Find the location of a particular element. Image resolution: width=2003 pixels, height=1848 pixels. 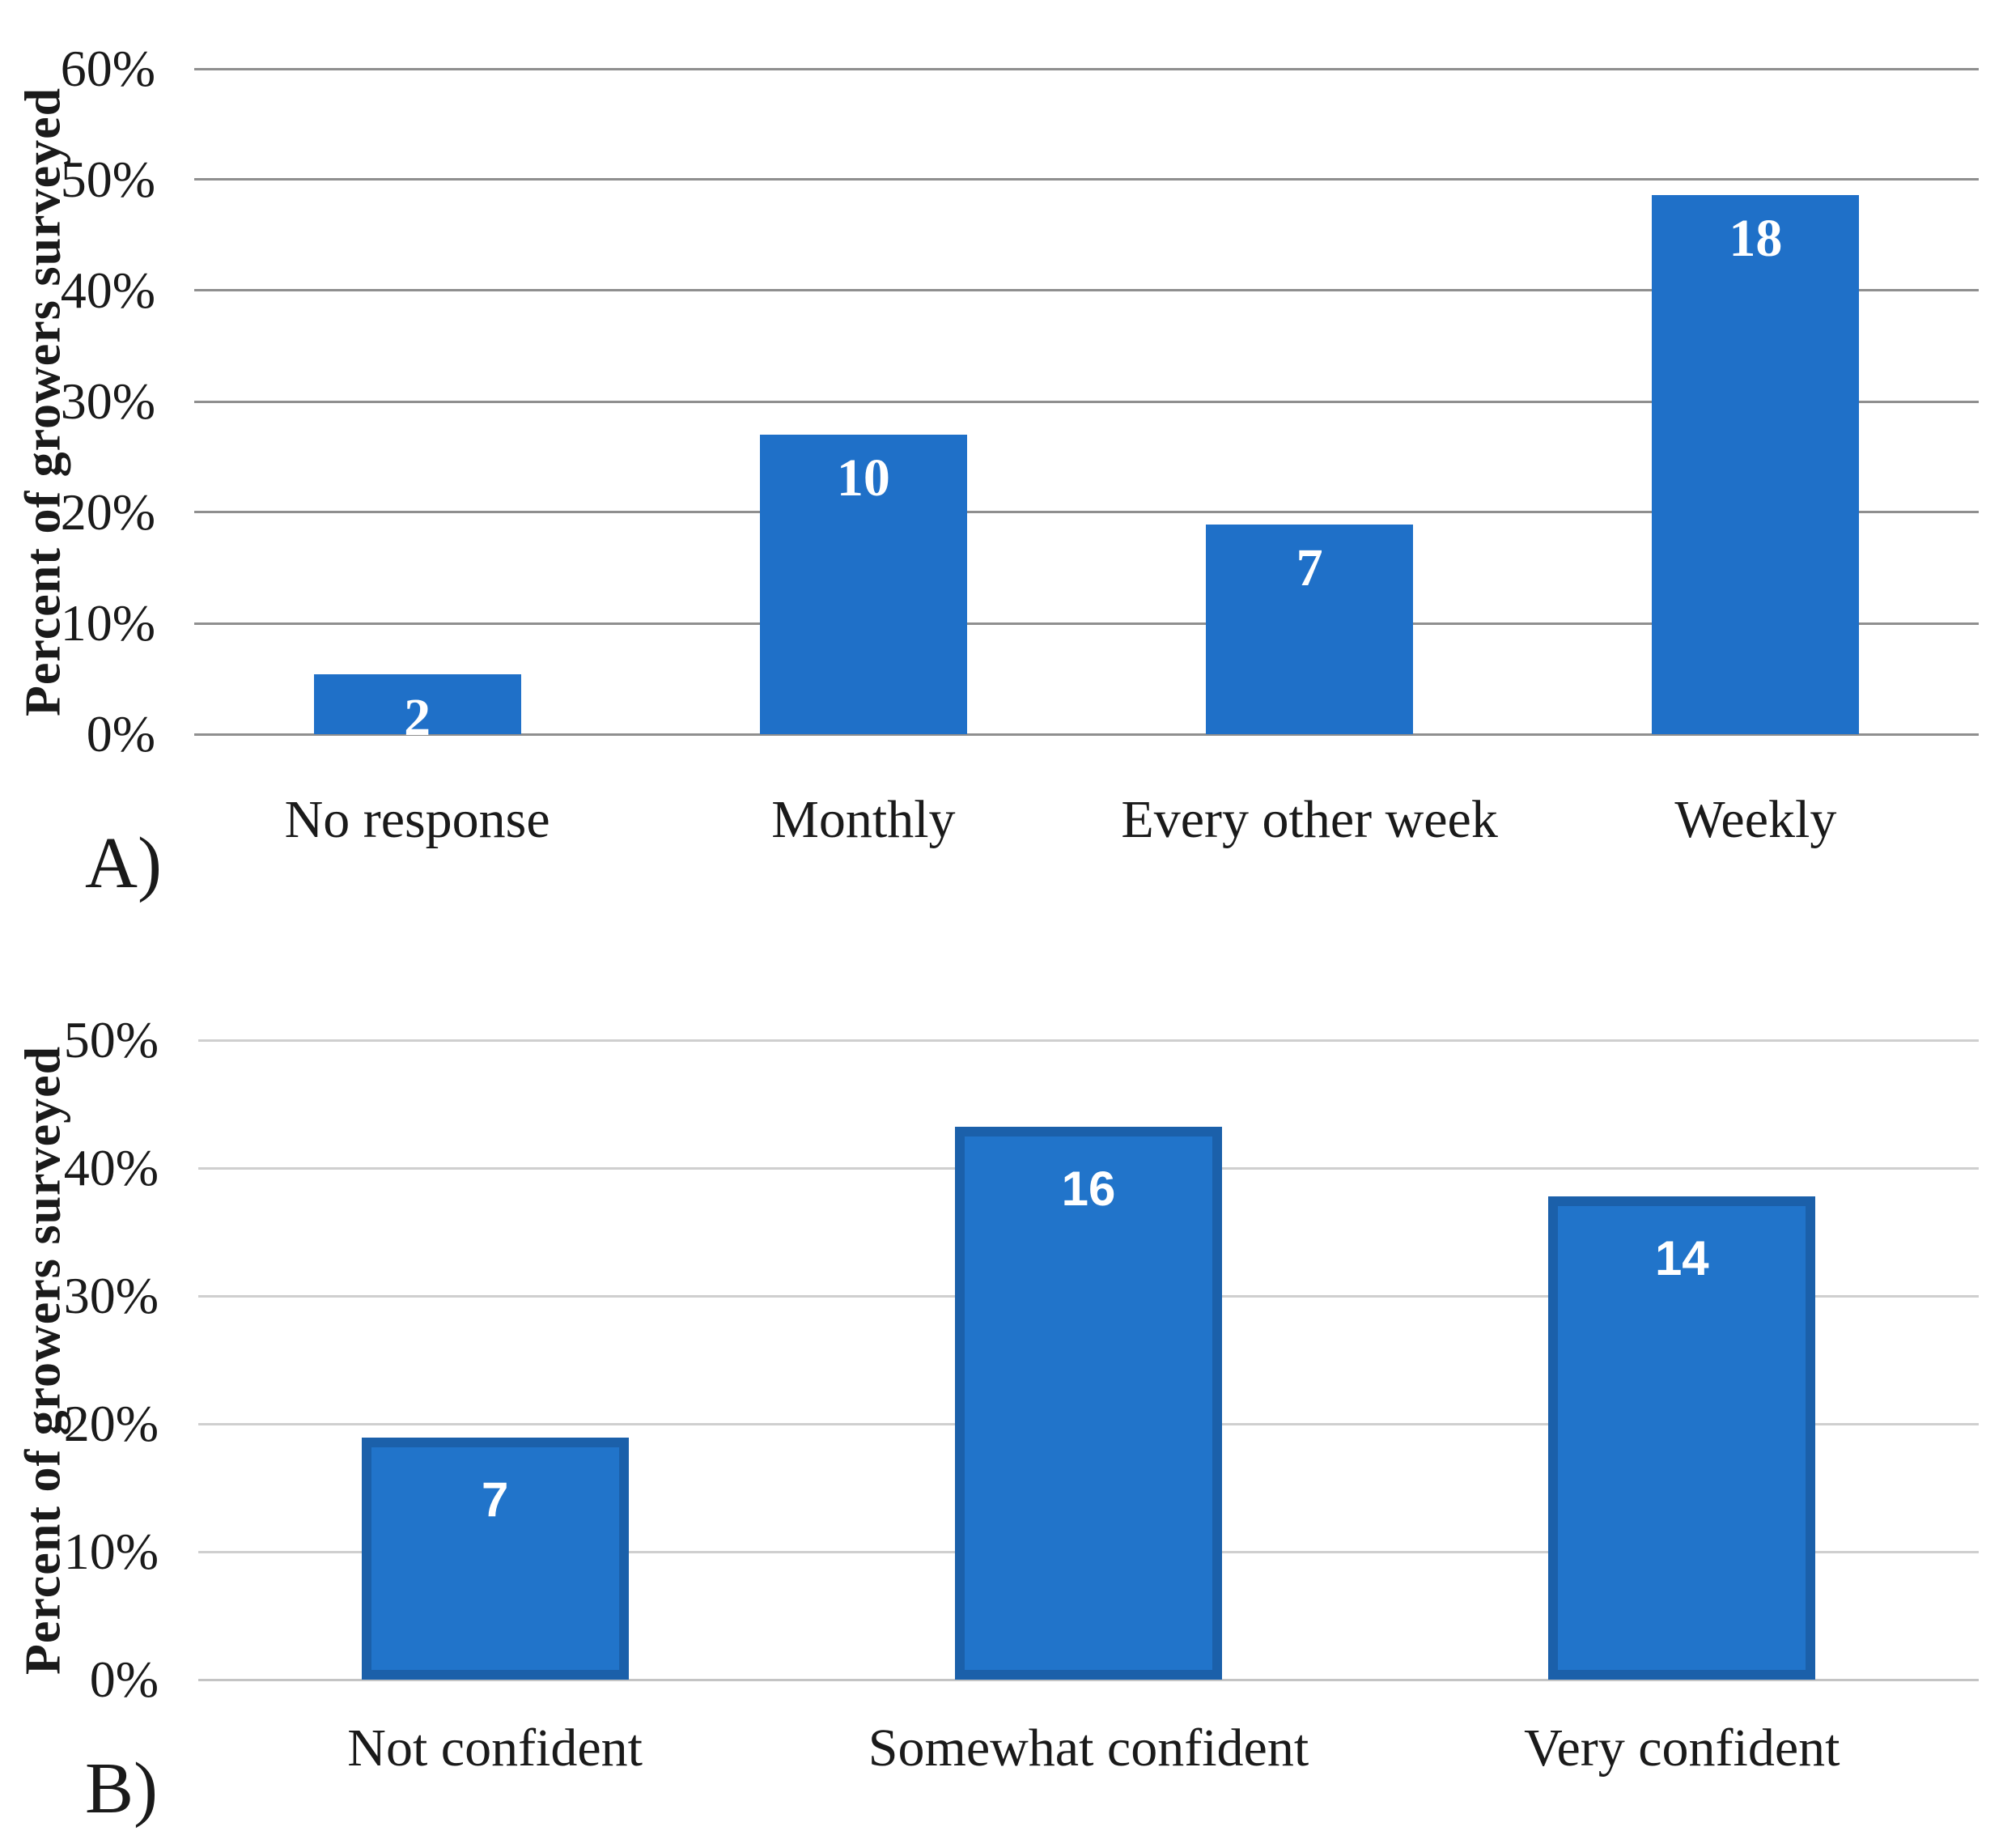

y-axis-ticks: 60% 50% 40% 30% 20% 10% 0% is located at coordinates (88, 402).